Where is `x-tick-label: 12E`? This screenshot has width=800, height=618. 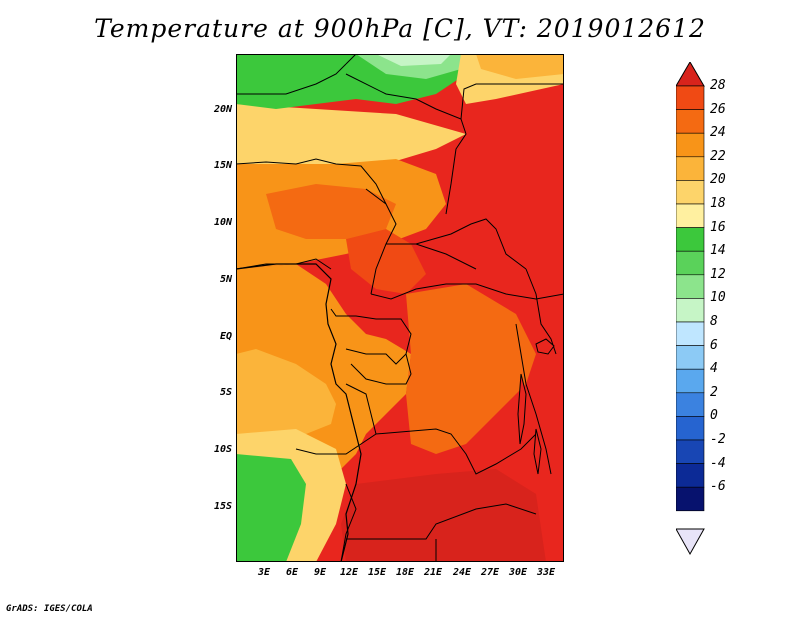
x-tick-label: 12E is located at coordinates (349, 572).